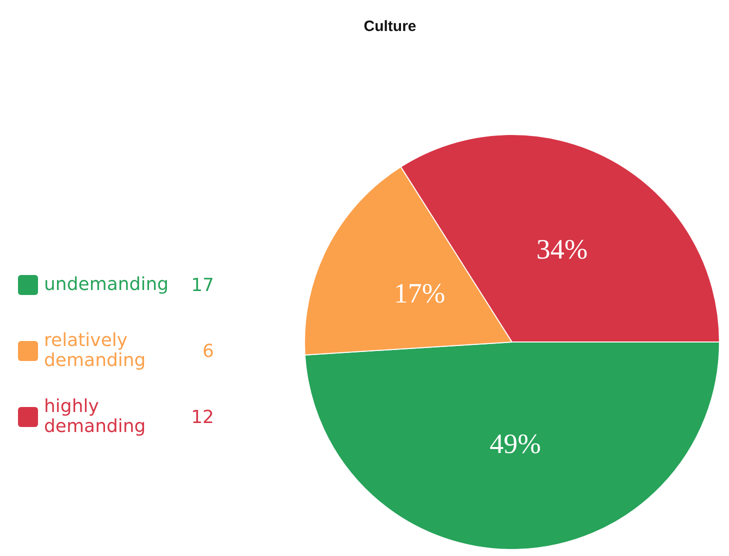 The image size is (729, 556). I want to click on data-label: 34%, so click(562, 250).